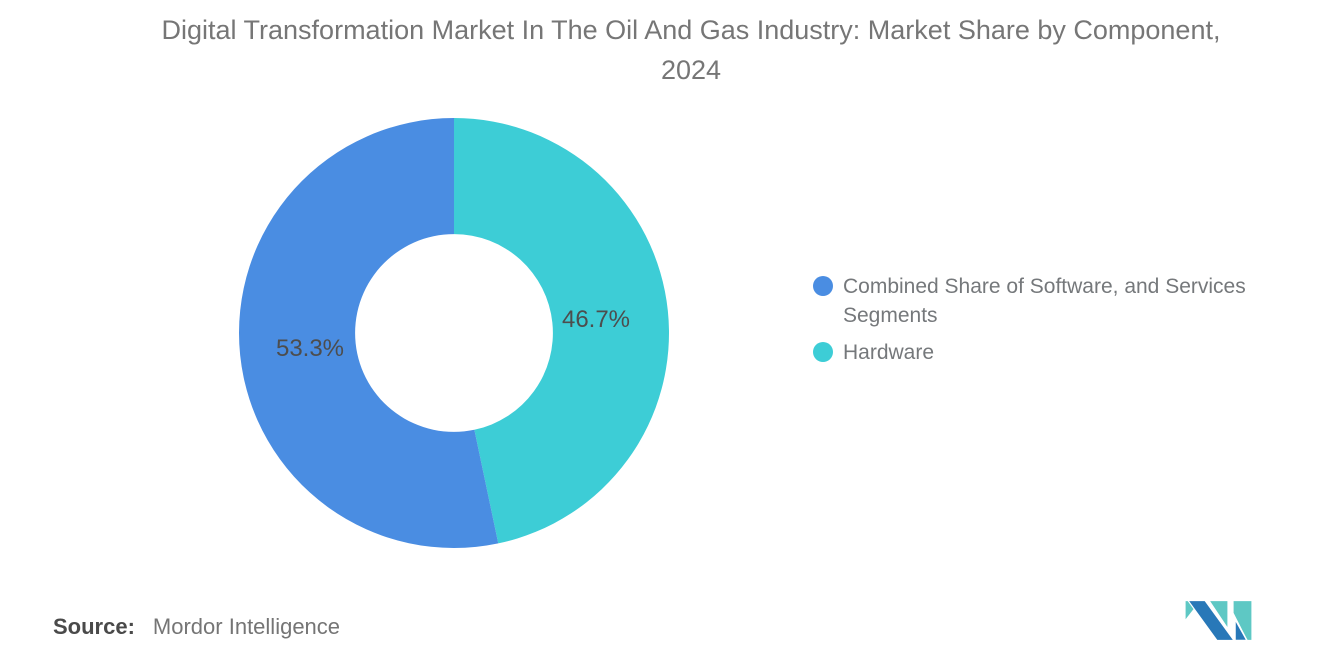 The width and height of the screenshot is (1320, 665). I want to click on pie-slice-hardware, so click(561, 331).